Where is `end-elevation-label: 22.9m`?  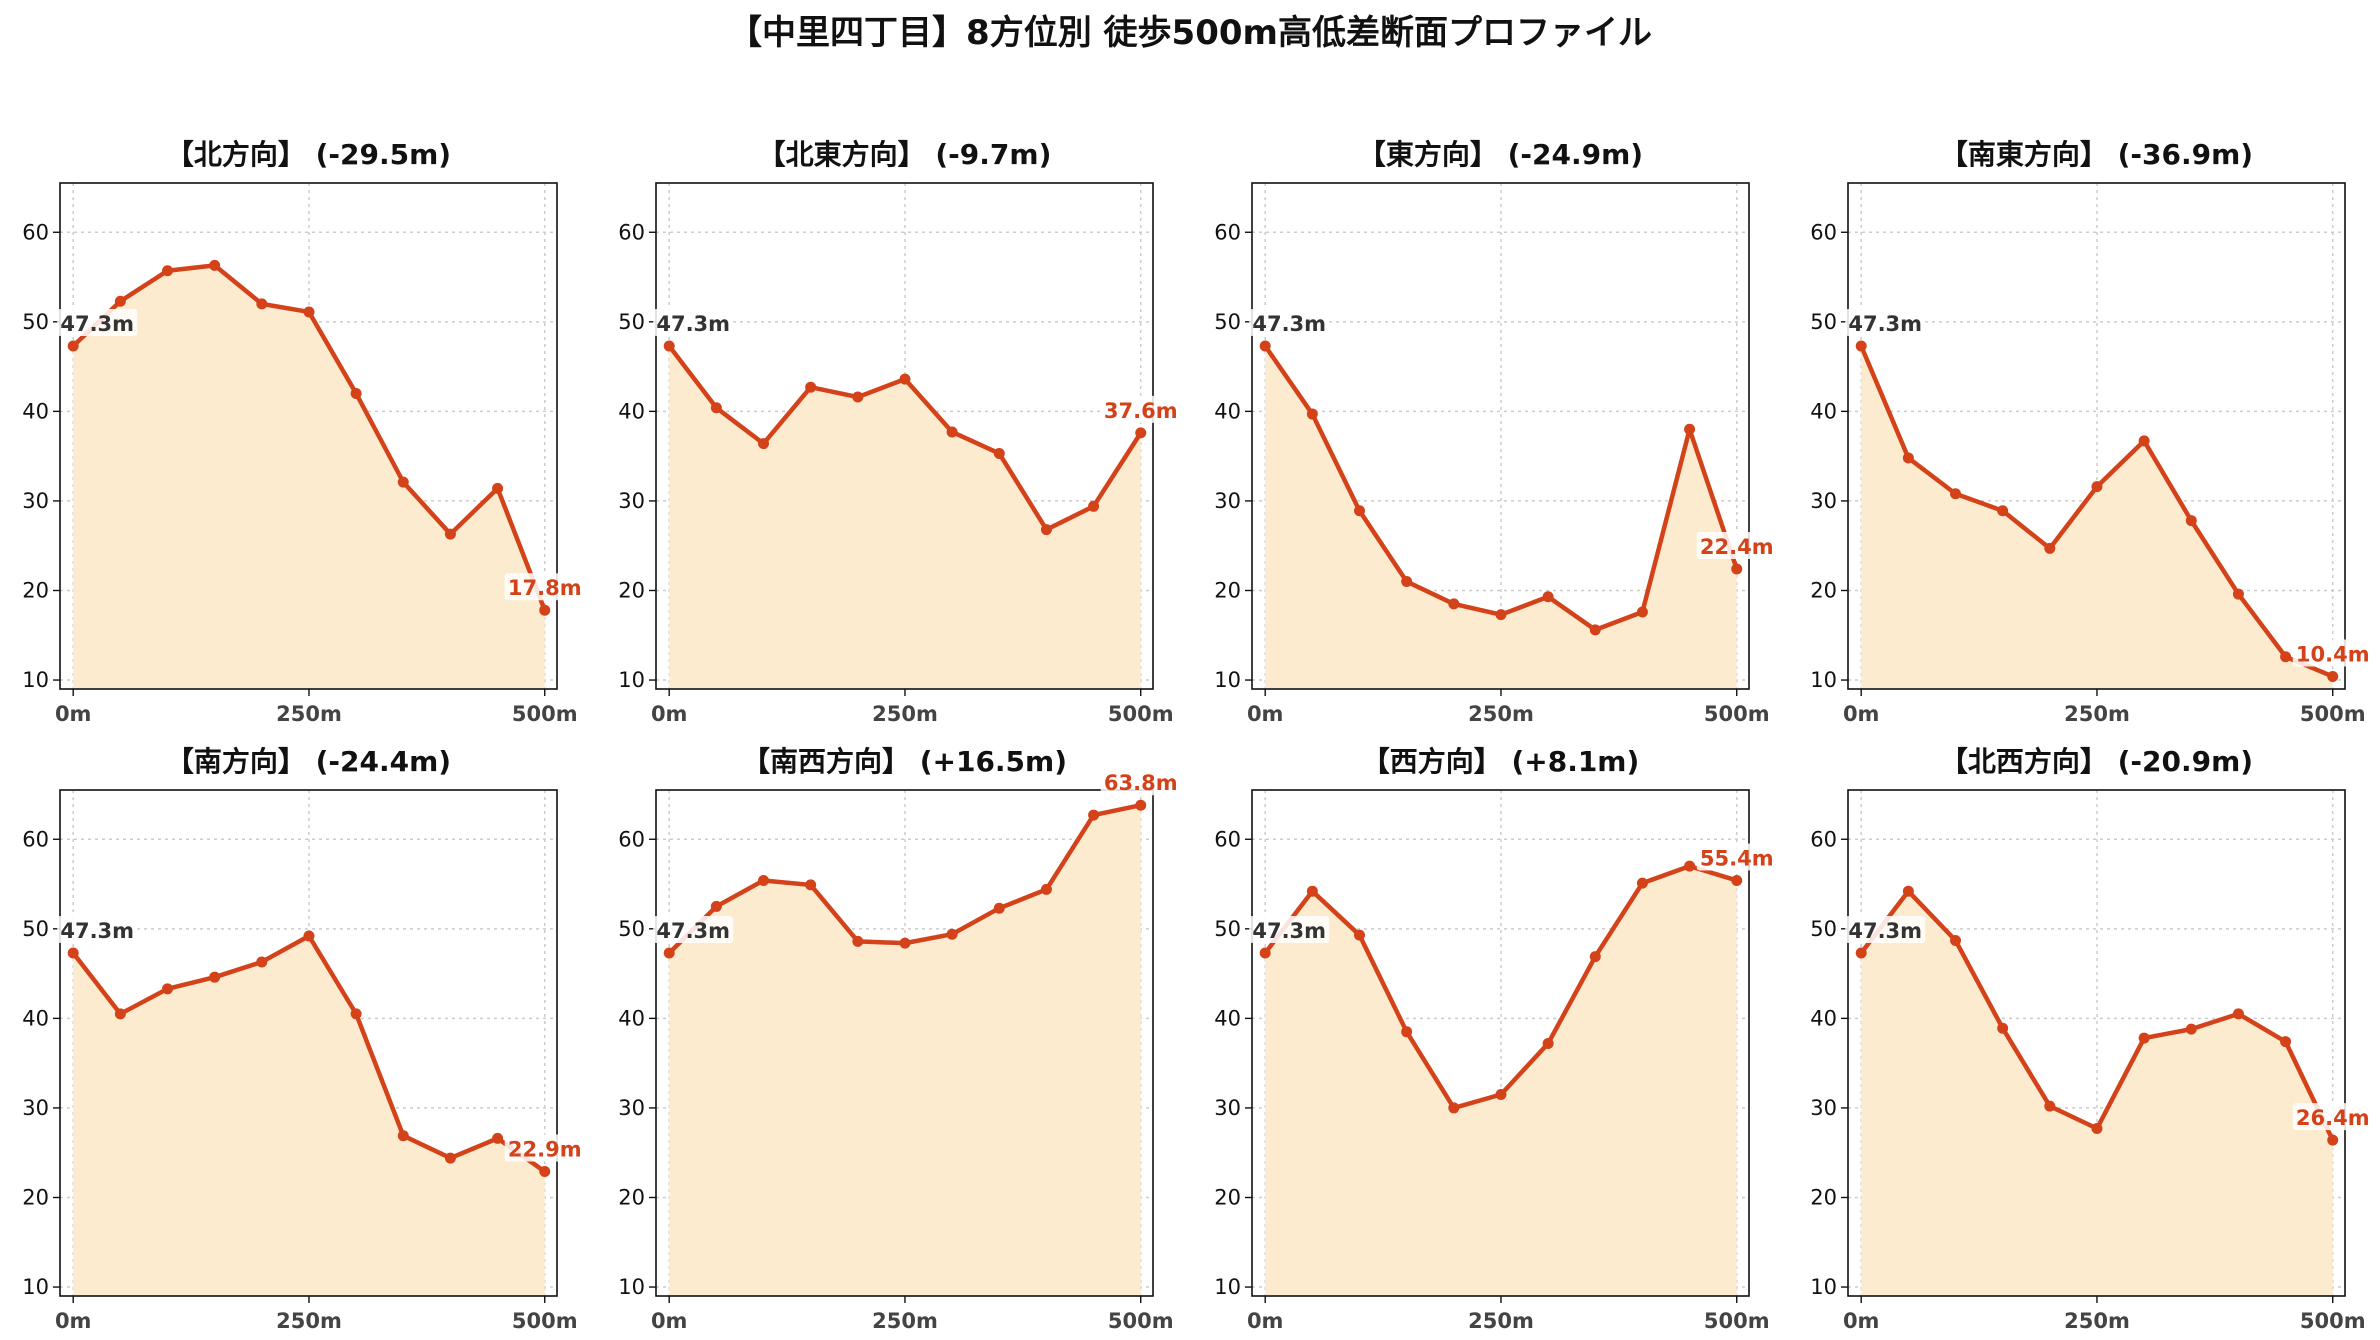
end-elevation-label: 22.9m is located at coordinates (545, 1150).